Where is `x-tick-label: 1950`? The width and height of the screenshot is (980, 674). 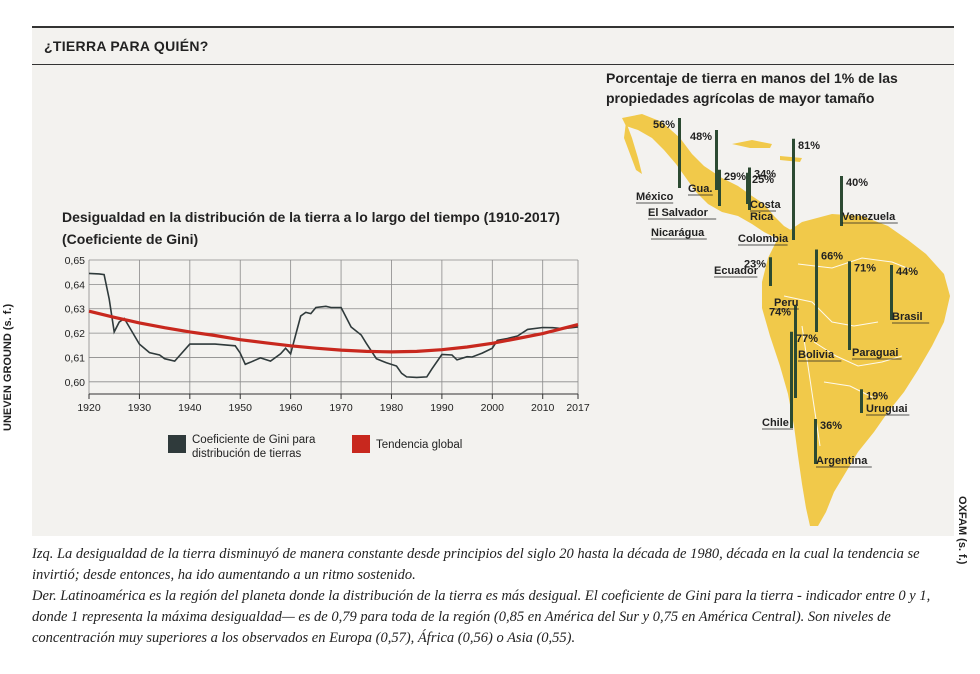 x-tick-label: 1950 is located at coordinates (241, 408).